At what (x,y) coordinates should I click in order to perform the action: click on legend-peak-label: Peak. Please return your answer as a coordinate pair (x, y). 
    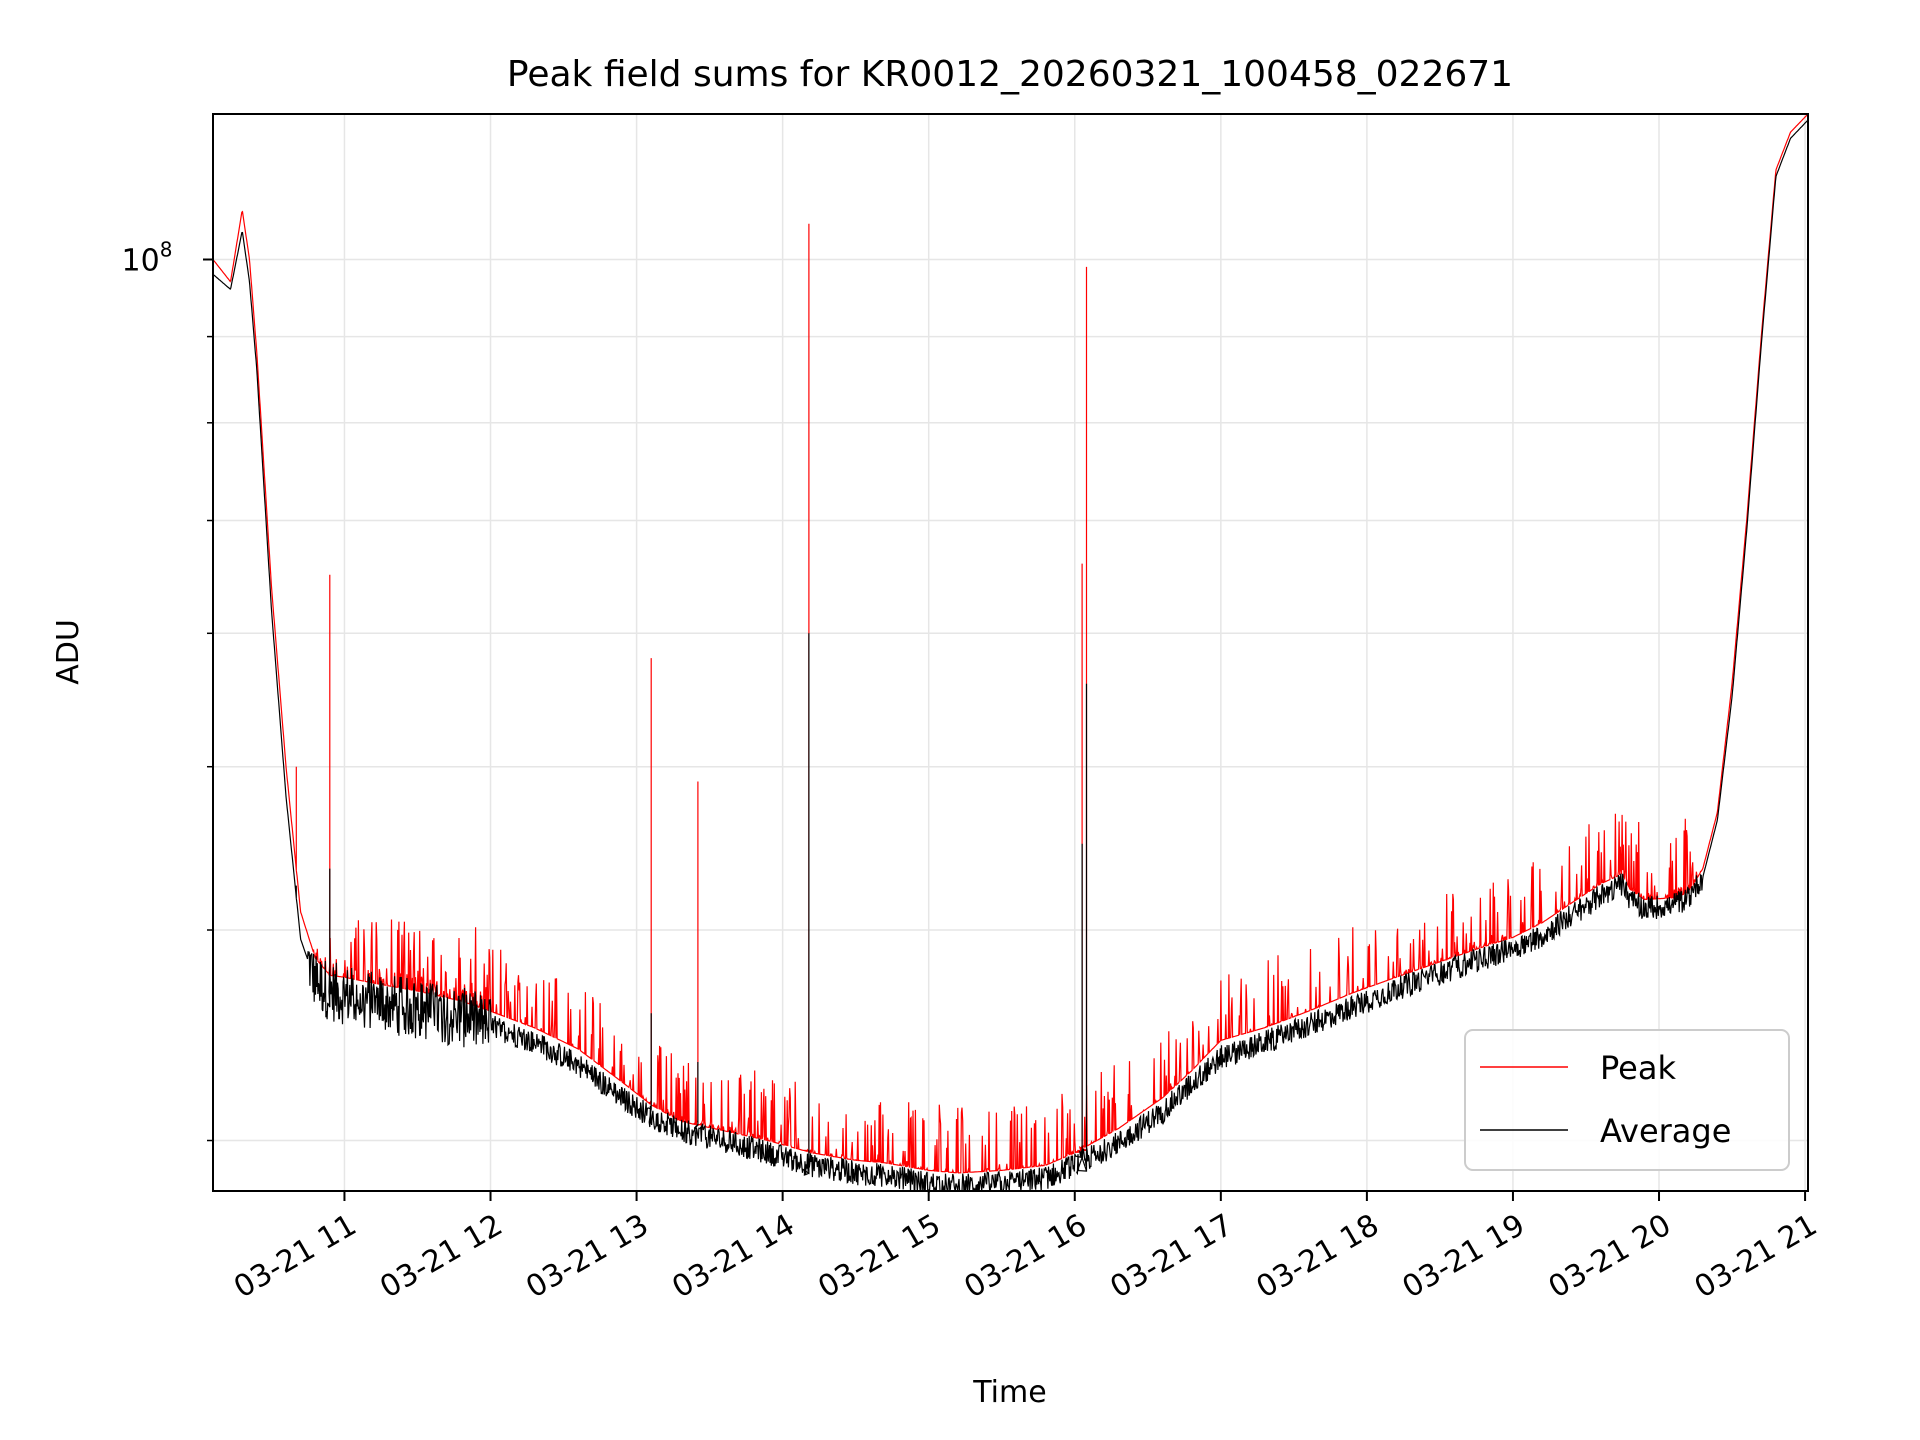
    Looking at the image, I should click on (1638, 1068).